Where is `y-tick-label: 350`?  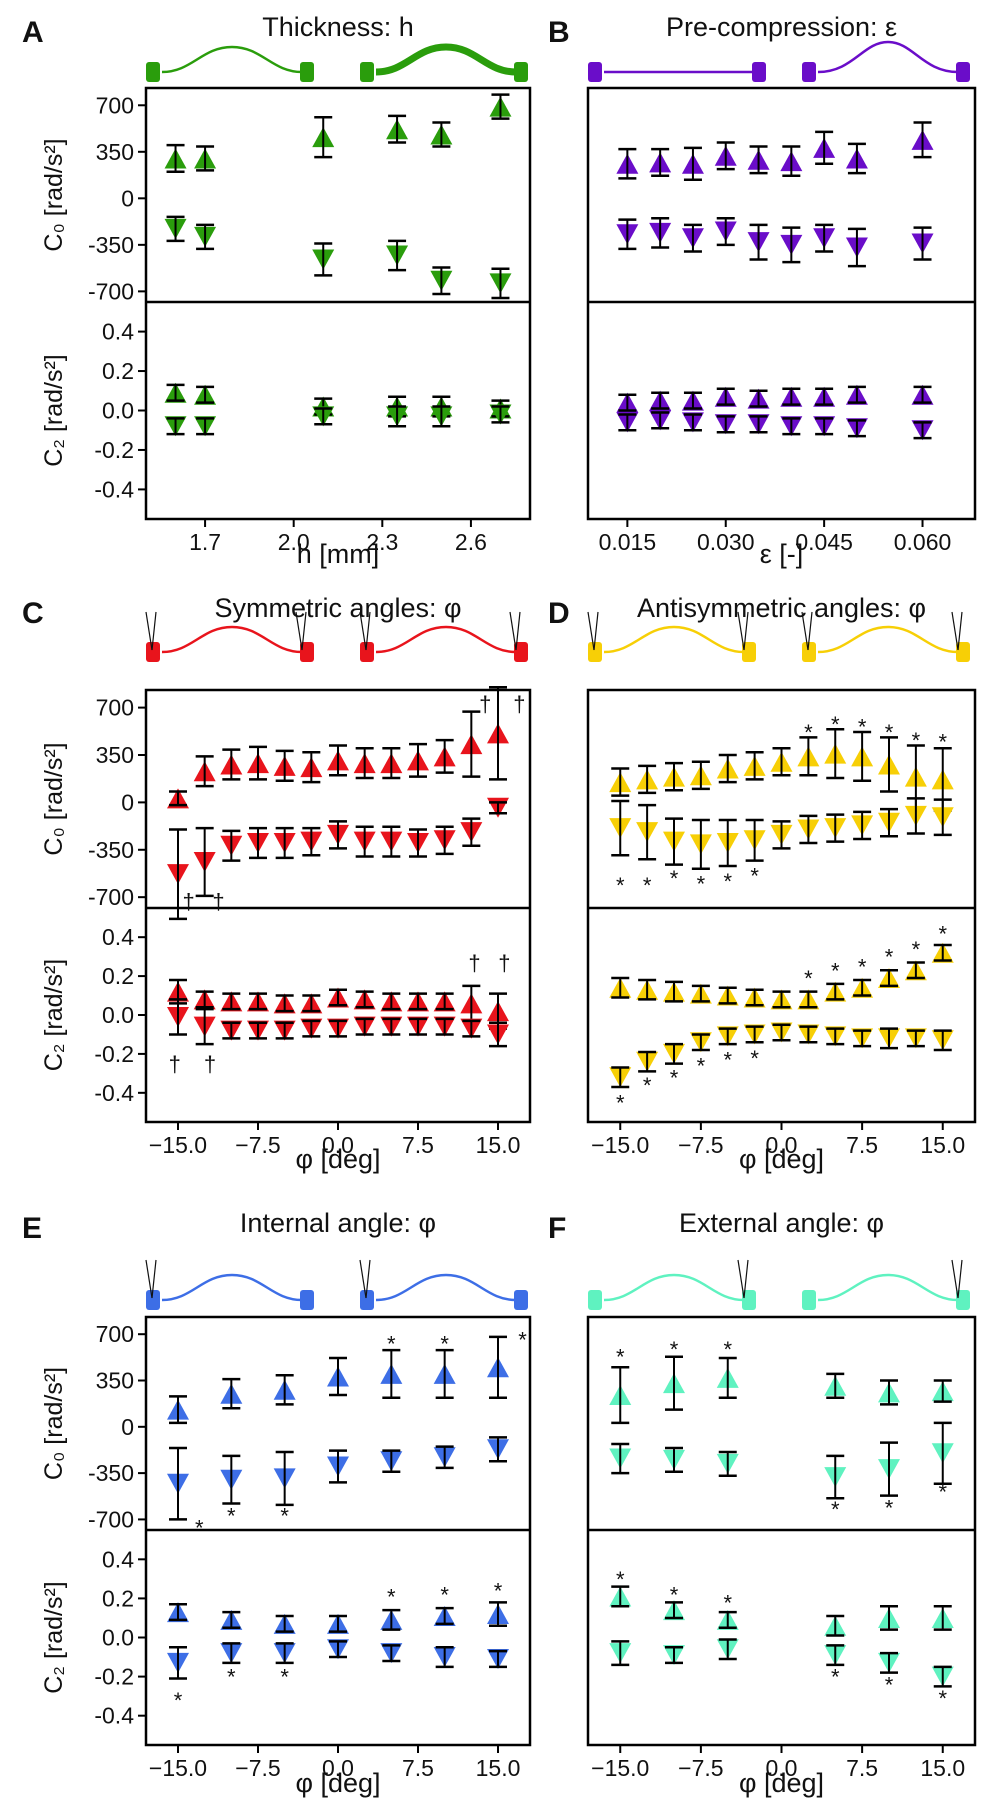
y-tick-label: 350 is located at coordinates (115, 1381).